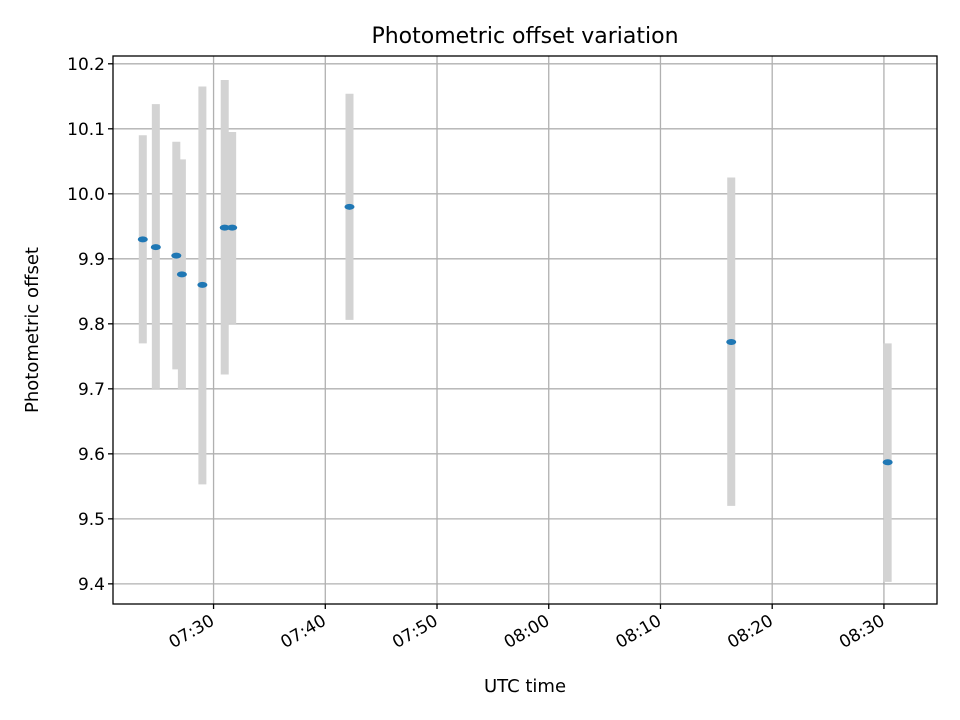 Image resolution: width=960 pixels, height=720 pixels. What do you see at coordinates (86, 130) in the screenshot?
I see `y-tick-label: 10.1` at bounding box center [86, 130].